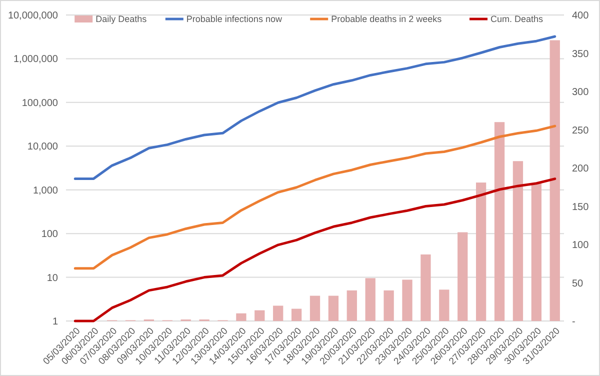 The image size is (600, 376). Describe the element at coordinates (52, 278) in the screenshot. I see `y-tick-label: 10` at that location.